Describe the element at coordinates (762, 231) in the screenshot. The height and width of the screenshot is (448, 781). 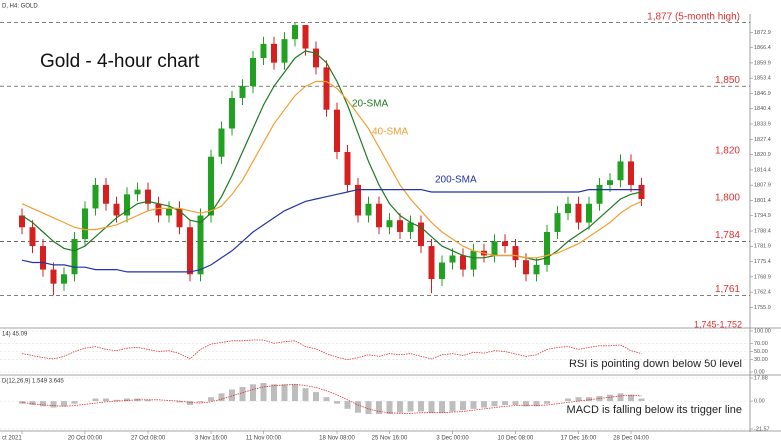
I see `y-tick-label: 1788.4` at that location.